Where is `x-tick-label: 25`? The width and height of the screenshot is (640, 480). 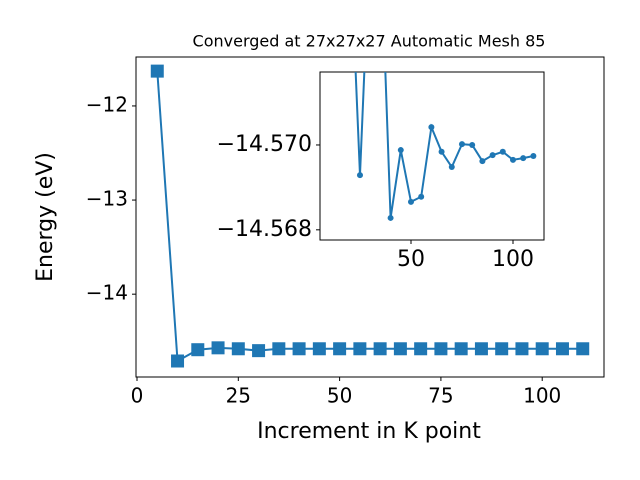 x-tick-label: 25 is located at coordinates (238, 396).